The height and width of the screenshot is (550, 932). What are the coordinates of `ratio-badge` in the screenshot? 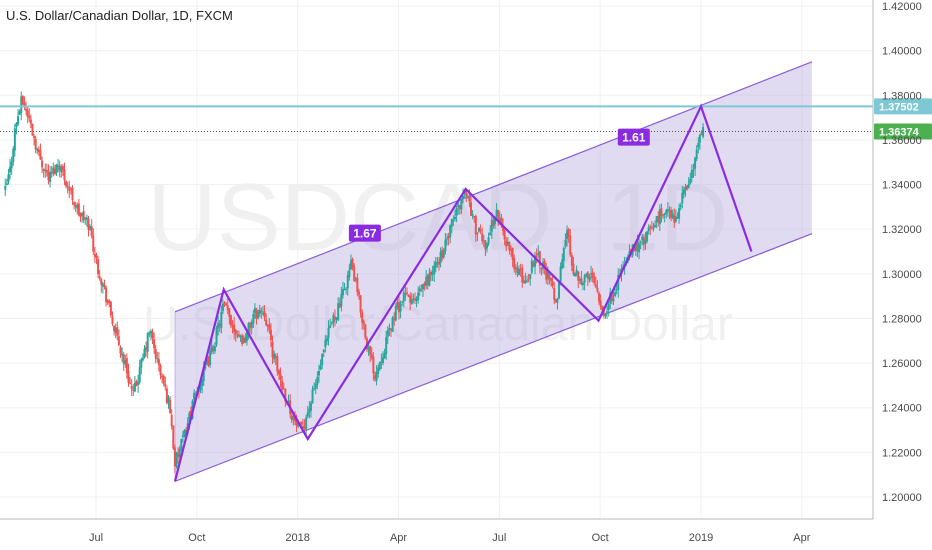 It's located at (633, 137).